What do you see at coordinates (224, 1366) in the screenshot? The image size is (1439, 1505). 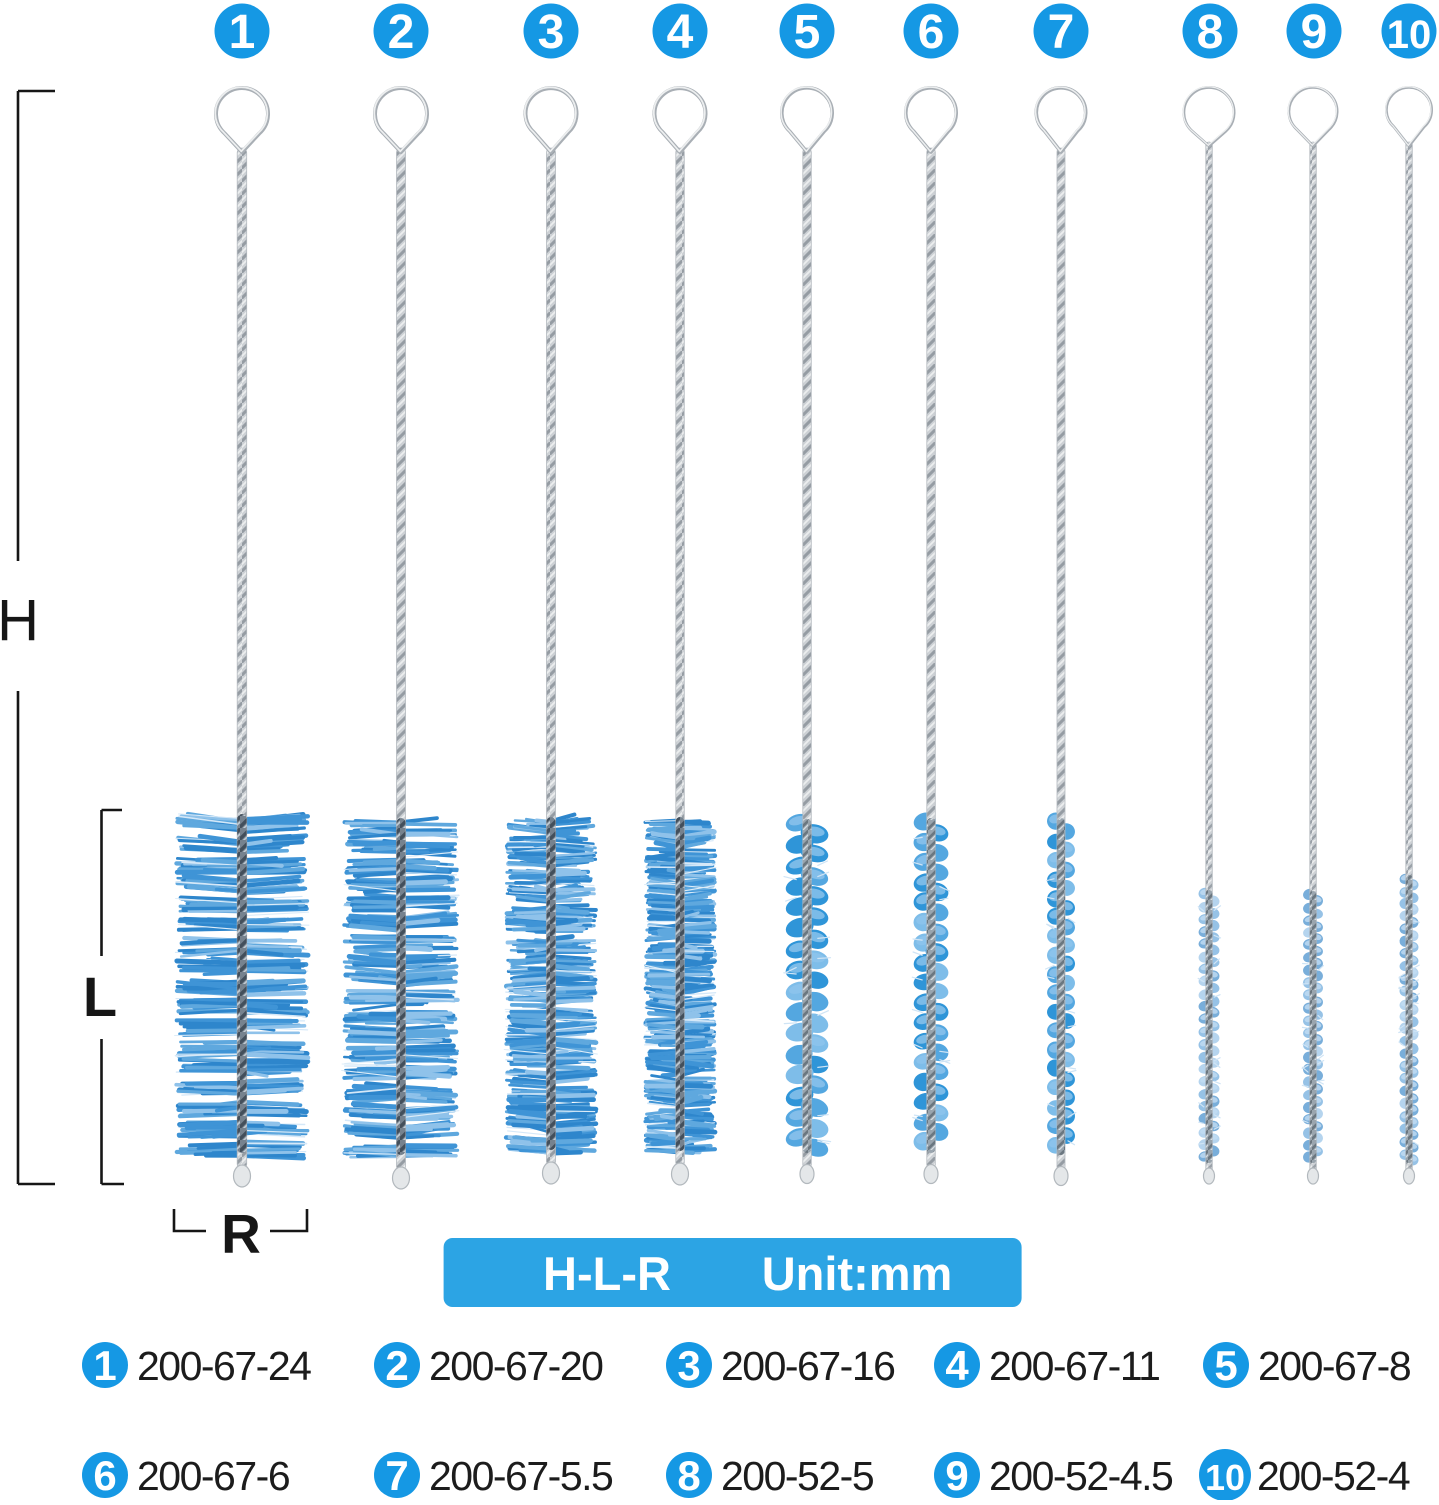 I see `svg-text: 200-67-24` at bounding box center [224, 1366].